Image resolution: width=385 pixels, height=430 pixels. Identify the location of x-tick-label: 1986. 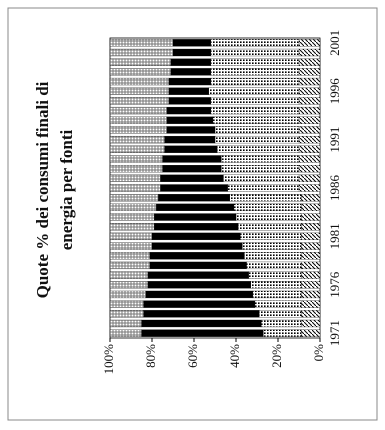
(334, 188).